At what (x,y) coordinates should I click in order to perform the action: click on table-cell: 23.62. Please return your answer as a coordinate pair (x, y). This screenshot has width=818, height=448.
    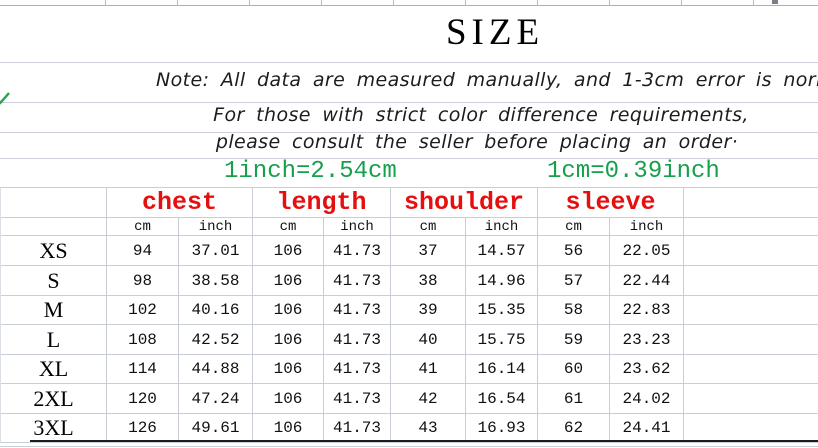
    Looking at the image, I should click on (647, 369).